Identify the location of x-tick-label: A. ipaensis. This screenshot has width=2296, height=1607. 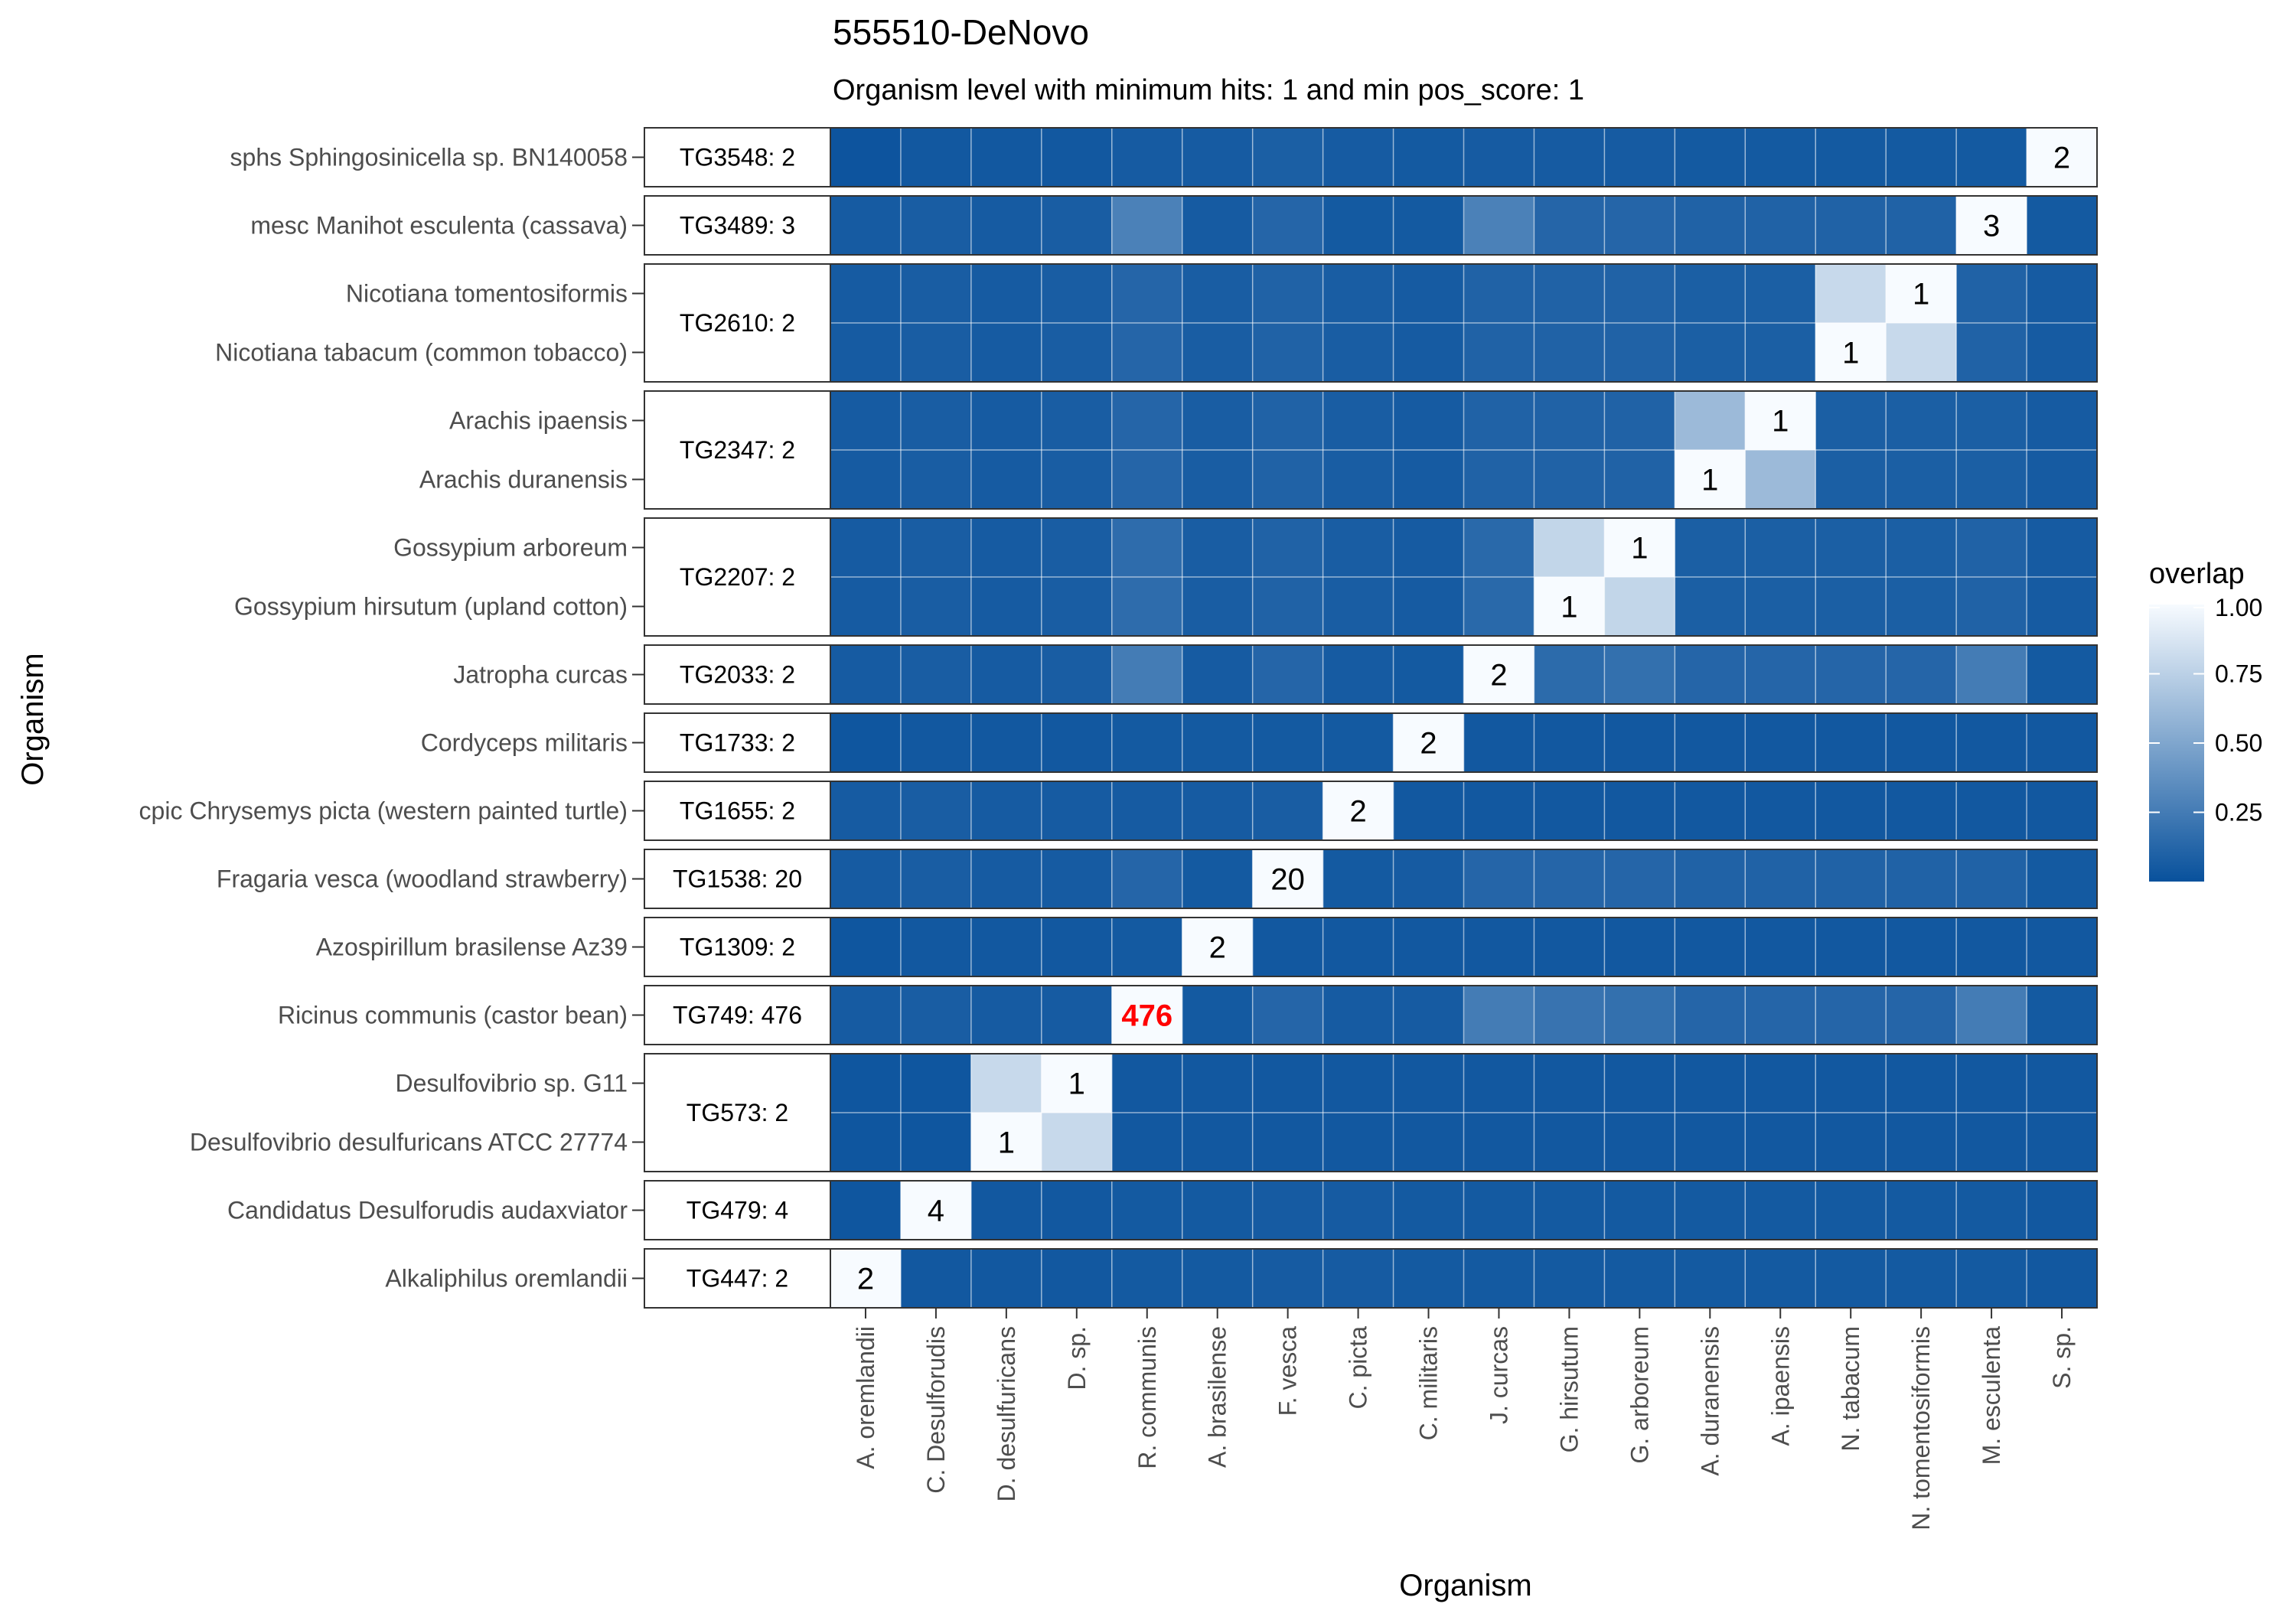
(1780, 1386).